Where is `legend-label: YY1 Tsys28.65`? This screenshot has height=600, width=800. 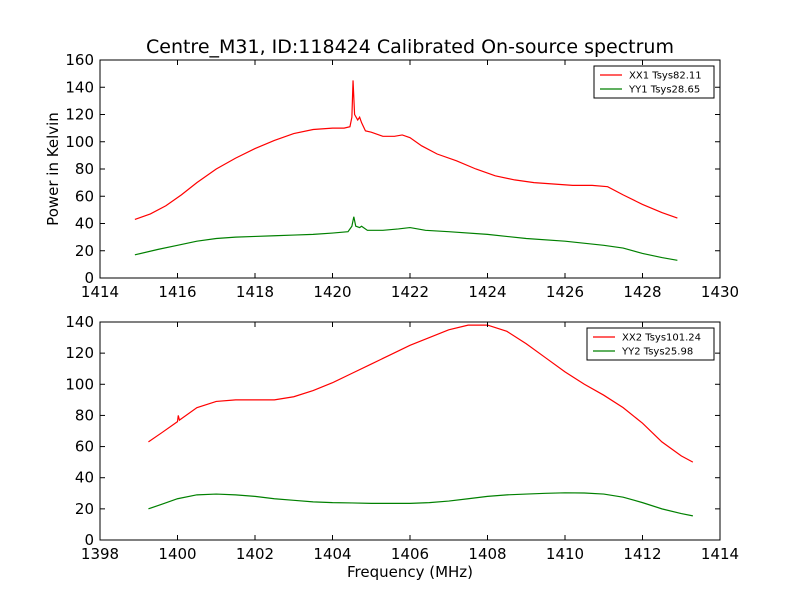
legend-label: YY1 Tsys28.65 is located at coordinates (664, 90).